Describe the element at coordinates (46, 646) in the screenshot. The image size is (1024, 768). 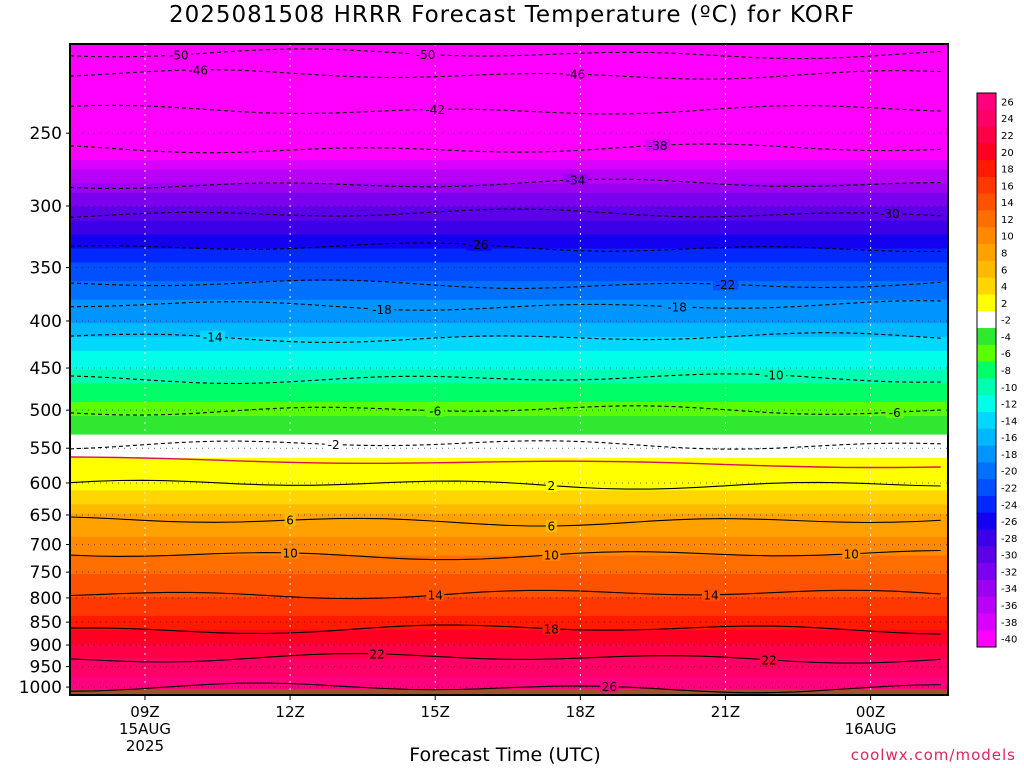
I see `y-tick-label: 900` at that location.